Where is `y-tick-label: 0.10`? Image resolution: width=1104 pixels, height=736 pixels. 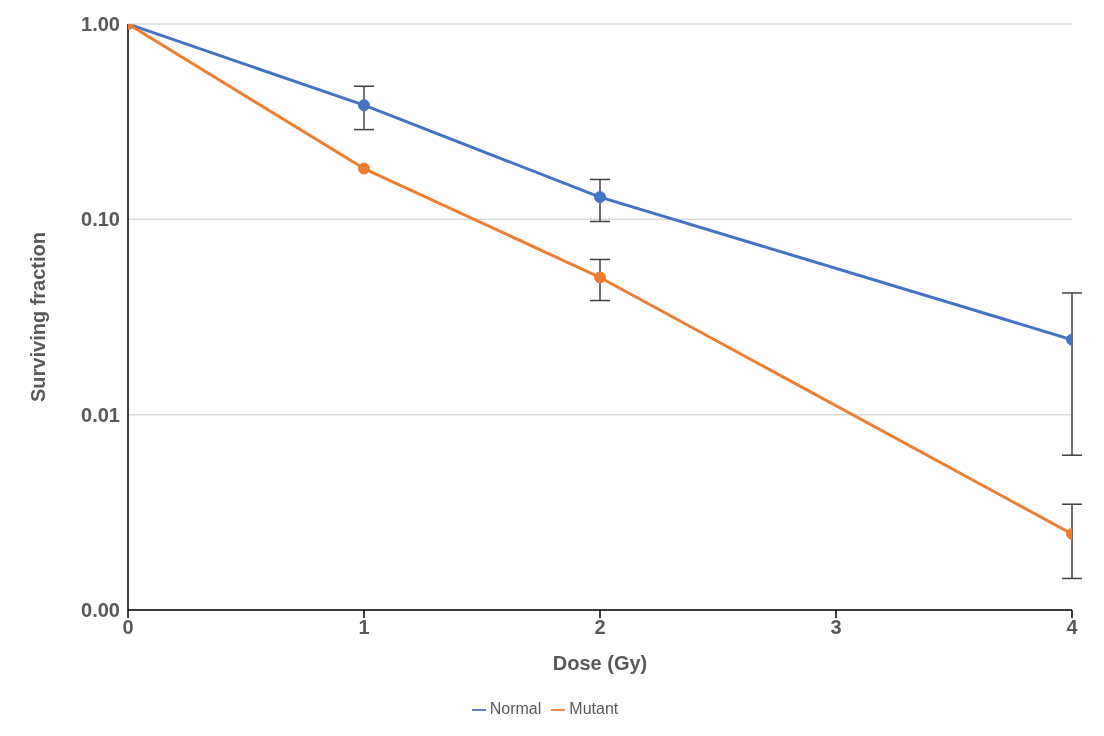
y-tick-label: 0.10 is located at coordinates (100, 219).